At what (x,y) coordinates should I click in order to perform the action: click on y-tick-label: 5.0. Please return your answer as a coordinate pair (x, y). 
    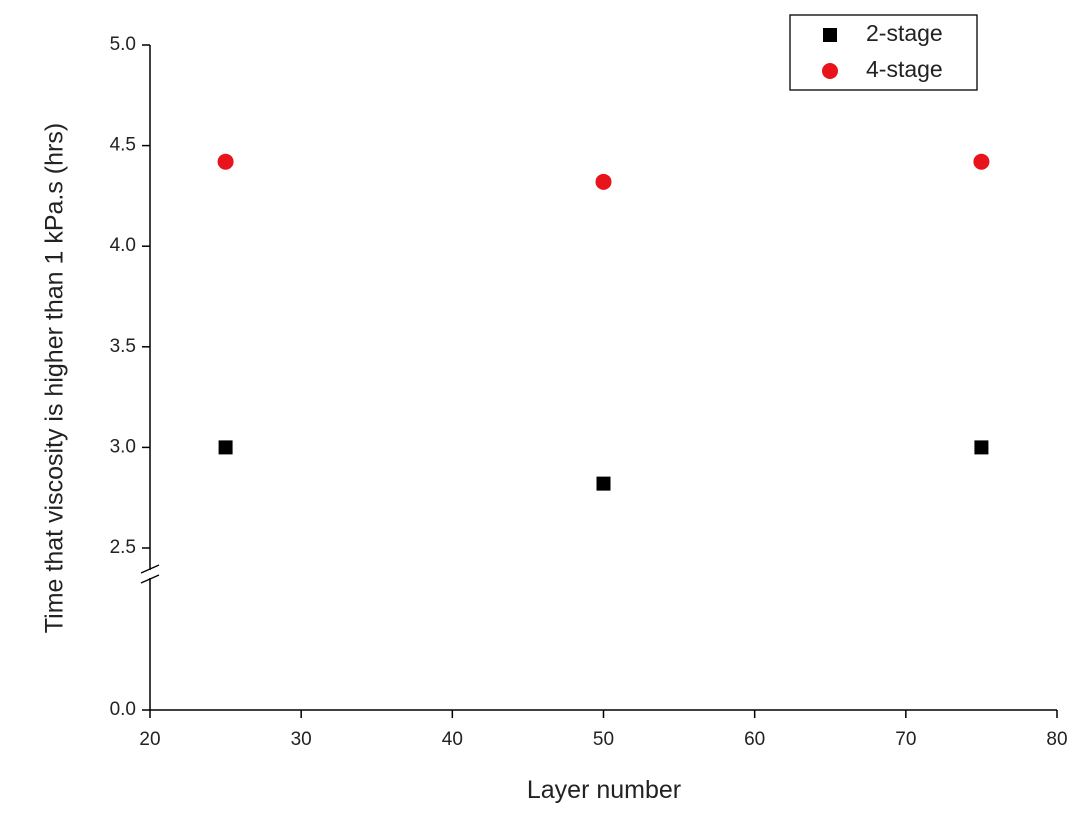
    Looking at the image, I should click on (123, 44).